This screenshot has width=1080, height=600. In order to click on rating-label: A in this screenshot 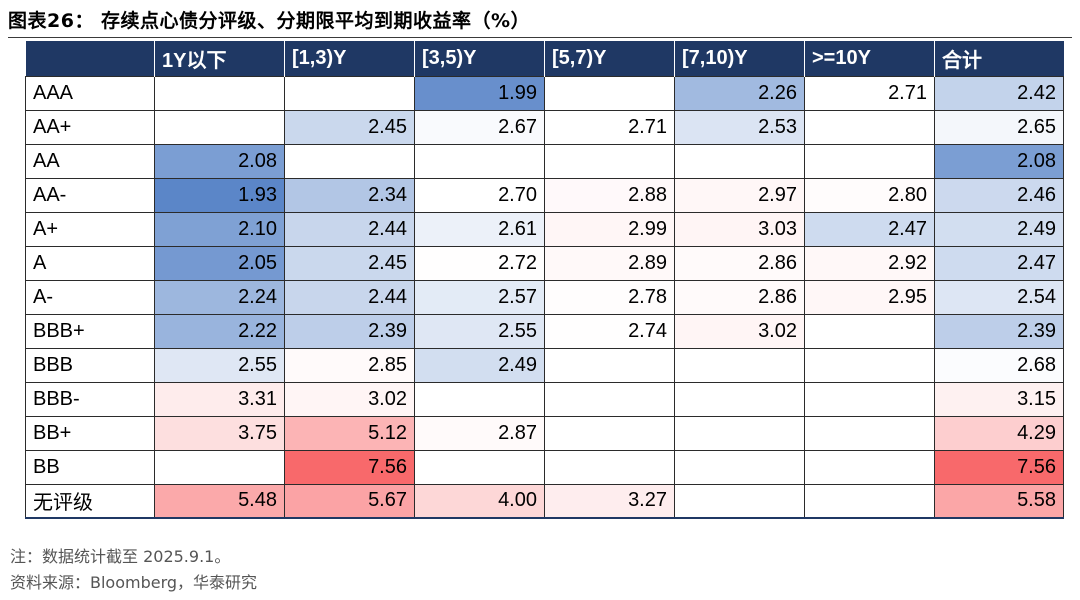, I will do `click(90, 263)`.